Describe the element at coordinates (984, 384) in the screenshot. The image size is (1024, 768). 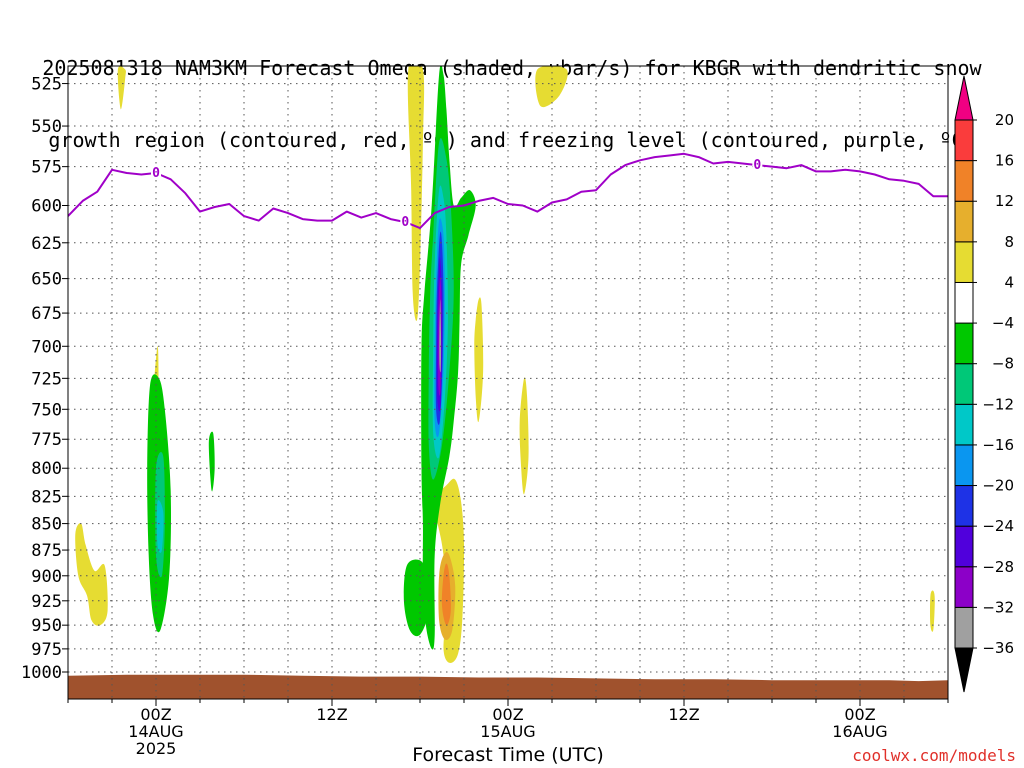
I see `colorbar: −36 −32 −28 −24 −20 −16 −12 −8 −4 4 8 12 16 20` at that location.